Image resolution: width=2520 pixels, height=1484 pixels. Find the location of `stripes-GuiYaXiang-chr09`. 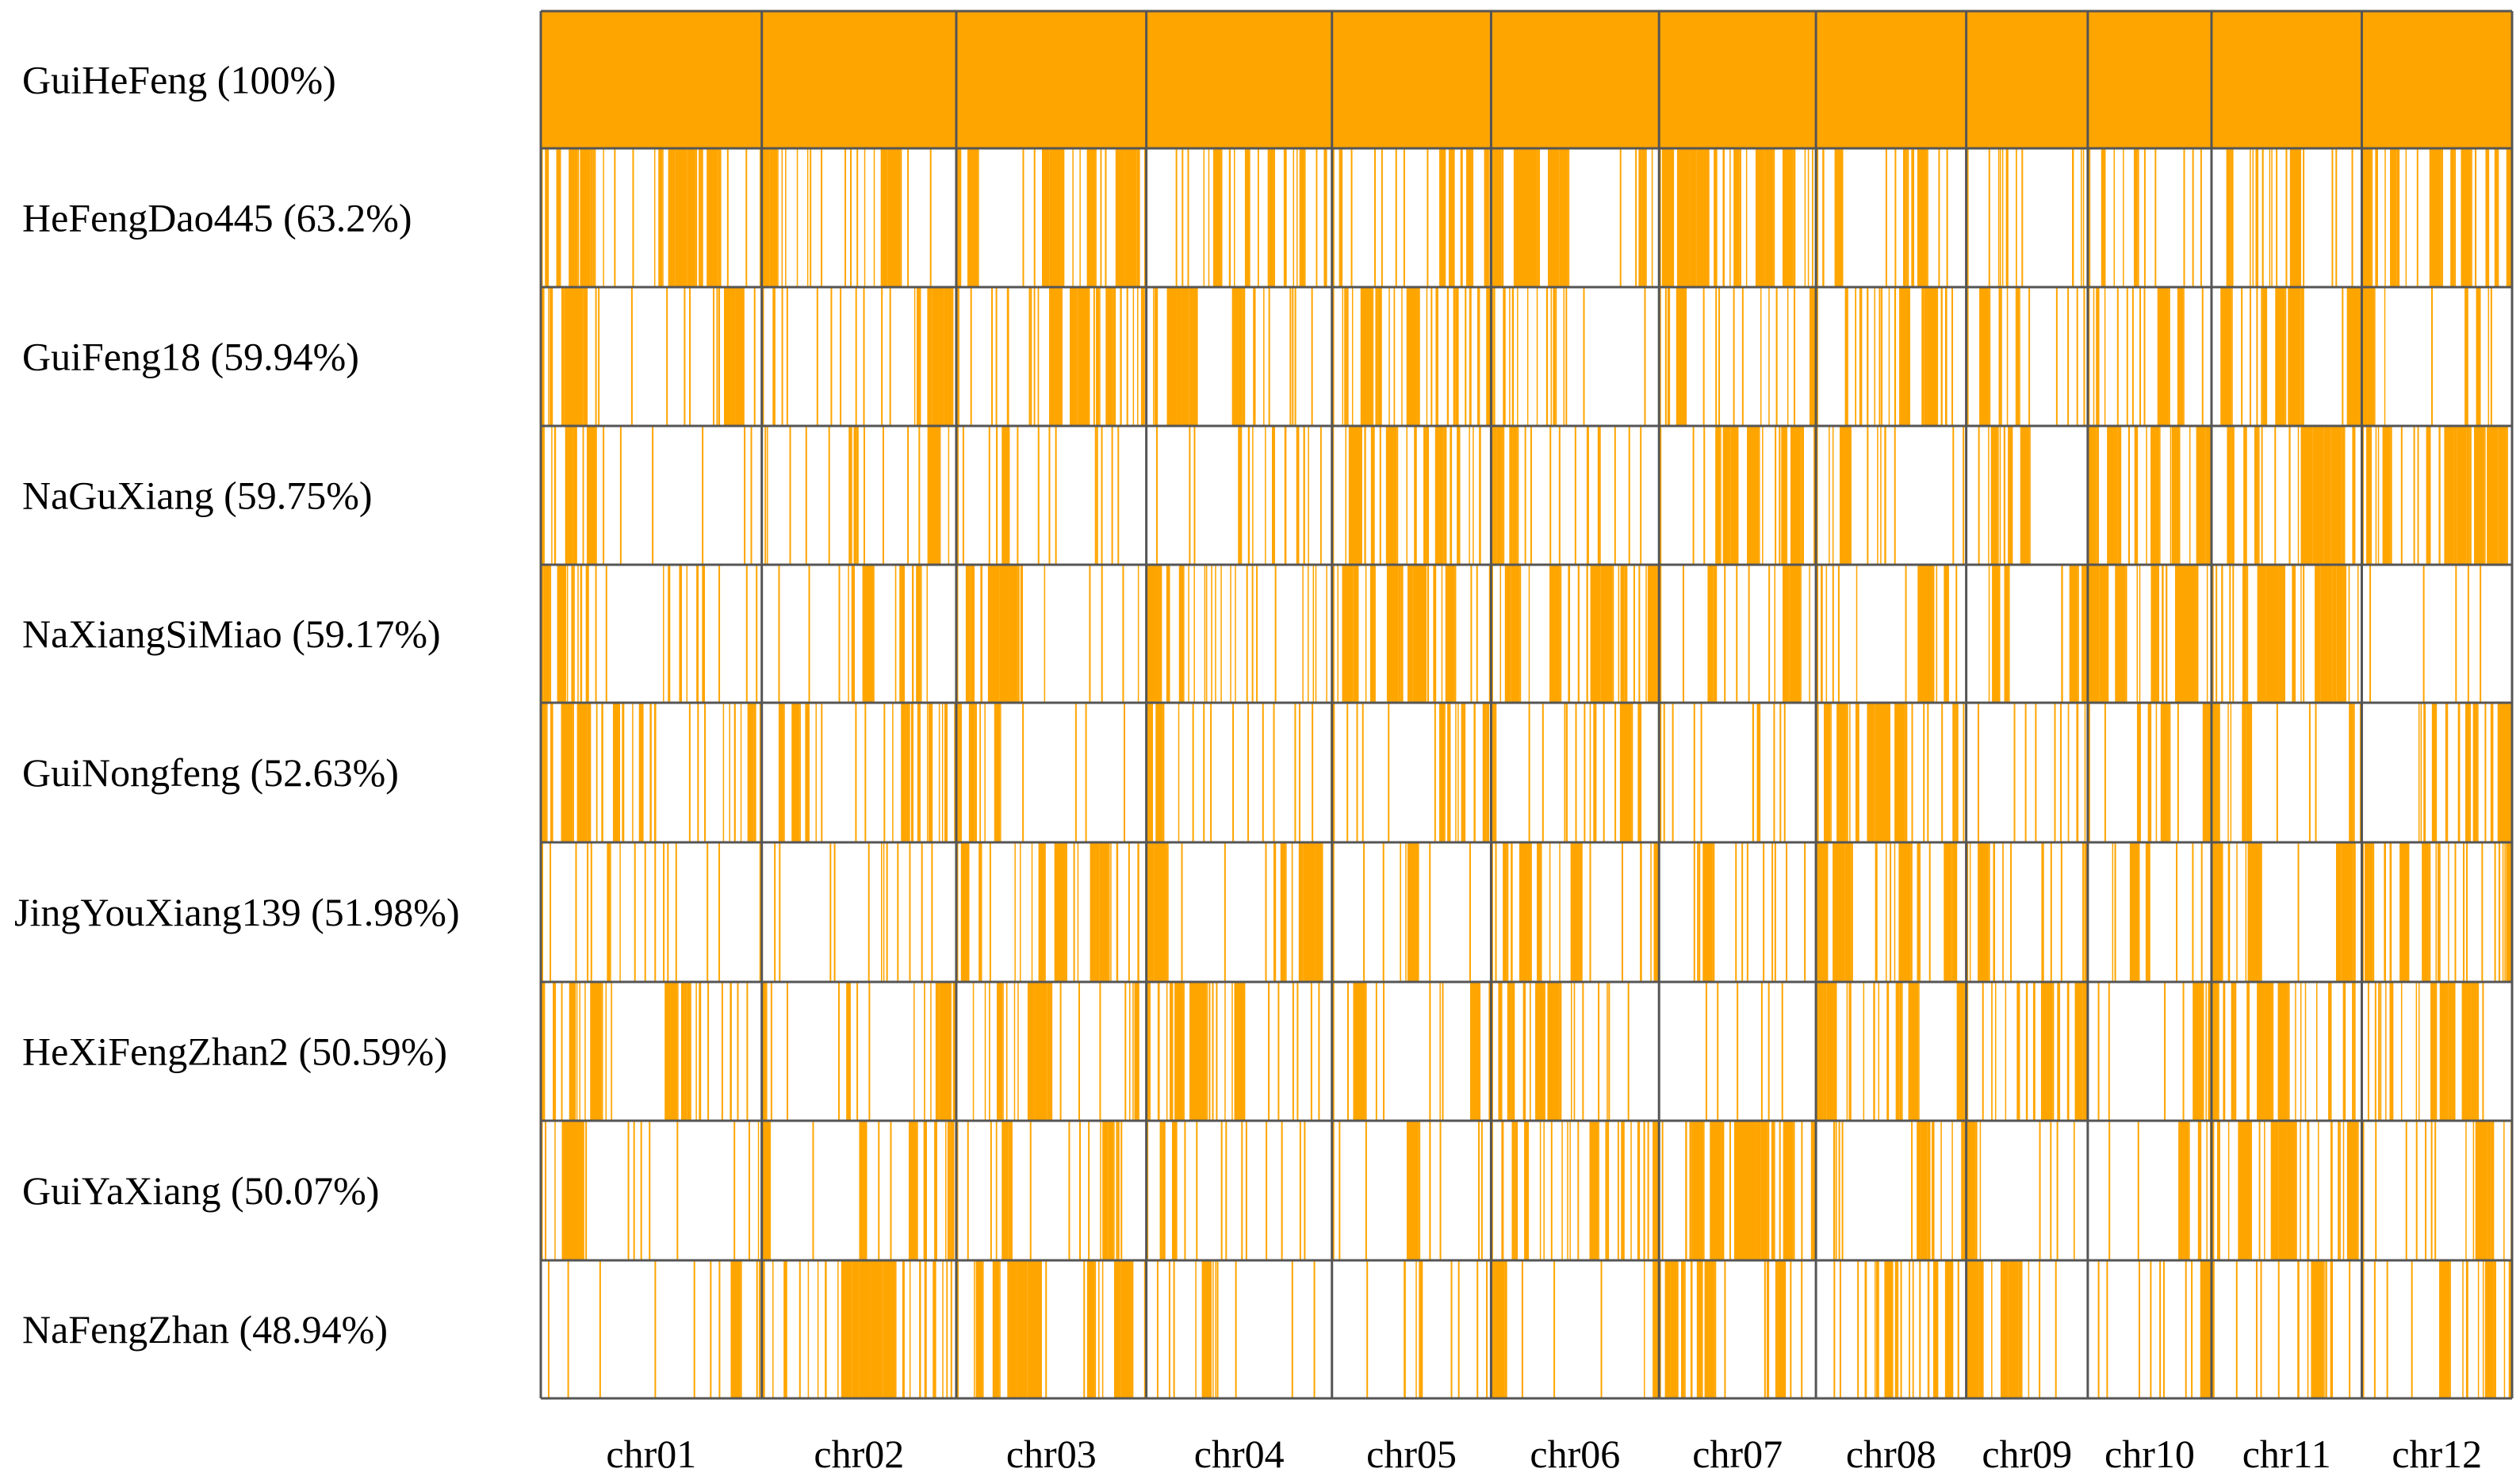

stripes-GuiYaXiang-chr09 is located at coordinates (2021, 1190).